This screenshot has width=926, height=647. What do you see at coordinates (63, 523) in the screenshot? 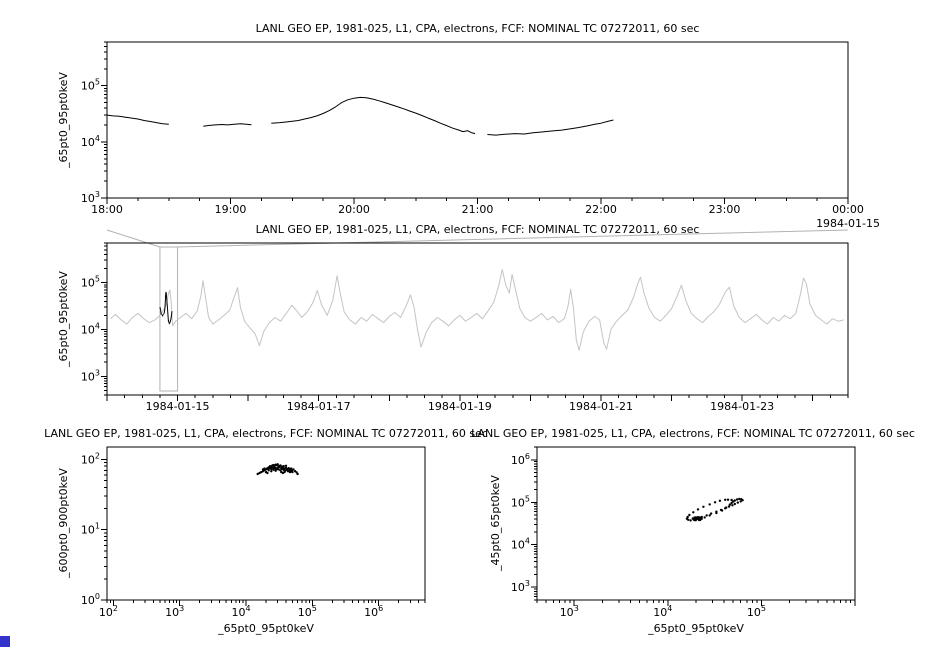
I see `panel3-y-axis-label: _600pt0_900pt0keV` at bounding box center [63, 523].